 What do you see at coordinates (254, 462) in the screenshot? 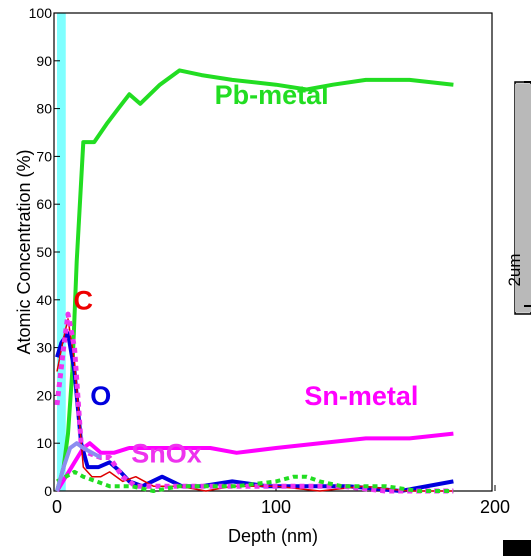
I see `series-line-sn-metal` at bounding box center [254, 462].